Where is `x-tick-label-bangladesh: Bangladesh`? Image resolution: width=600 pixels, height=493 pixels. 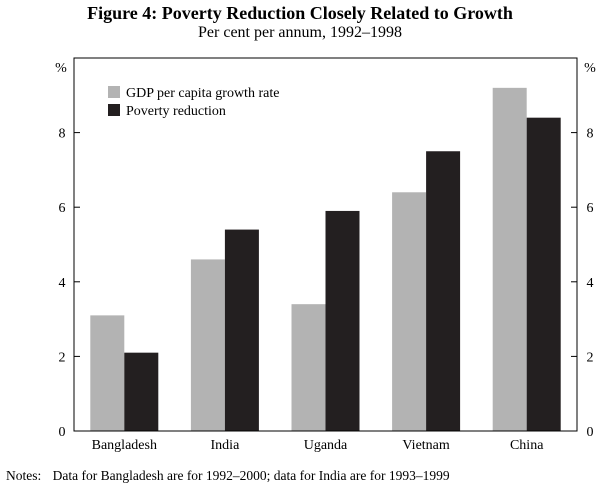 x-tick-label-bangladesh: Bangladesh is located at coordinates (124, 445).